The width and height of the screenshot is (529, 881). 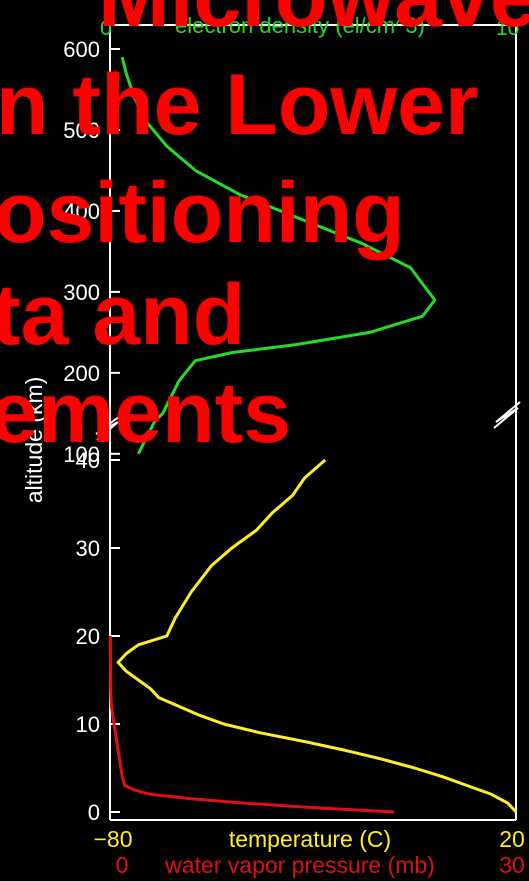 I want to click on lower-atmosphere-ticks: 0 10 20 30 40, so click(x=98, y=636).